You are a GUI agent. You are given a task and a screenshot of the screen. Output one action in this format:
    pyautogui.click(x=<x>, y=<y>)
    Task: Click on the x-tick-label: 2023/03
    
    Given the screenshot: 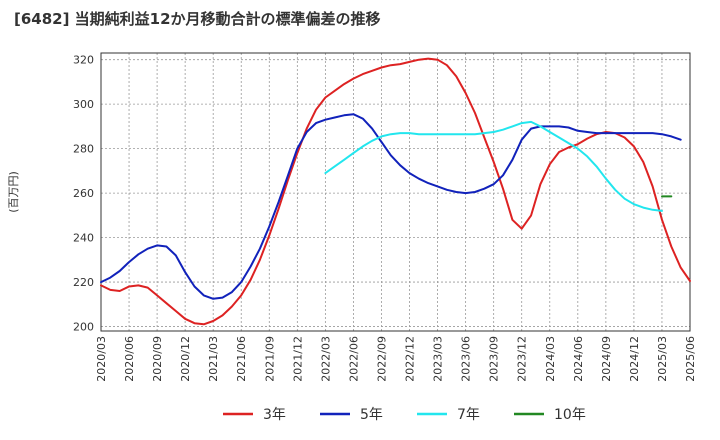 What is the action you would take?
    pyautogui.click(x=438, y=359)
    